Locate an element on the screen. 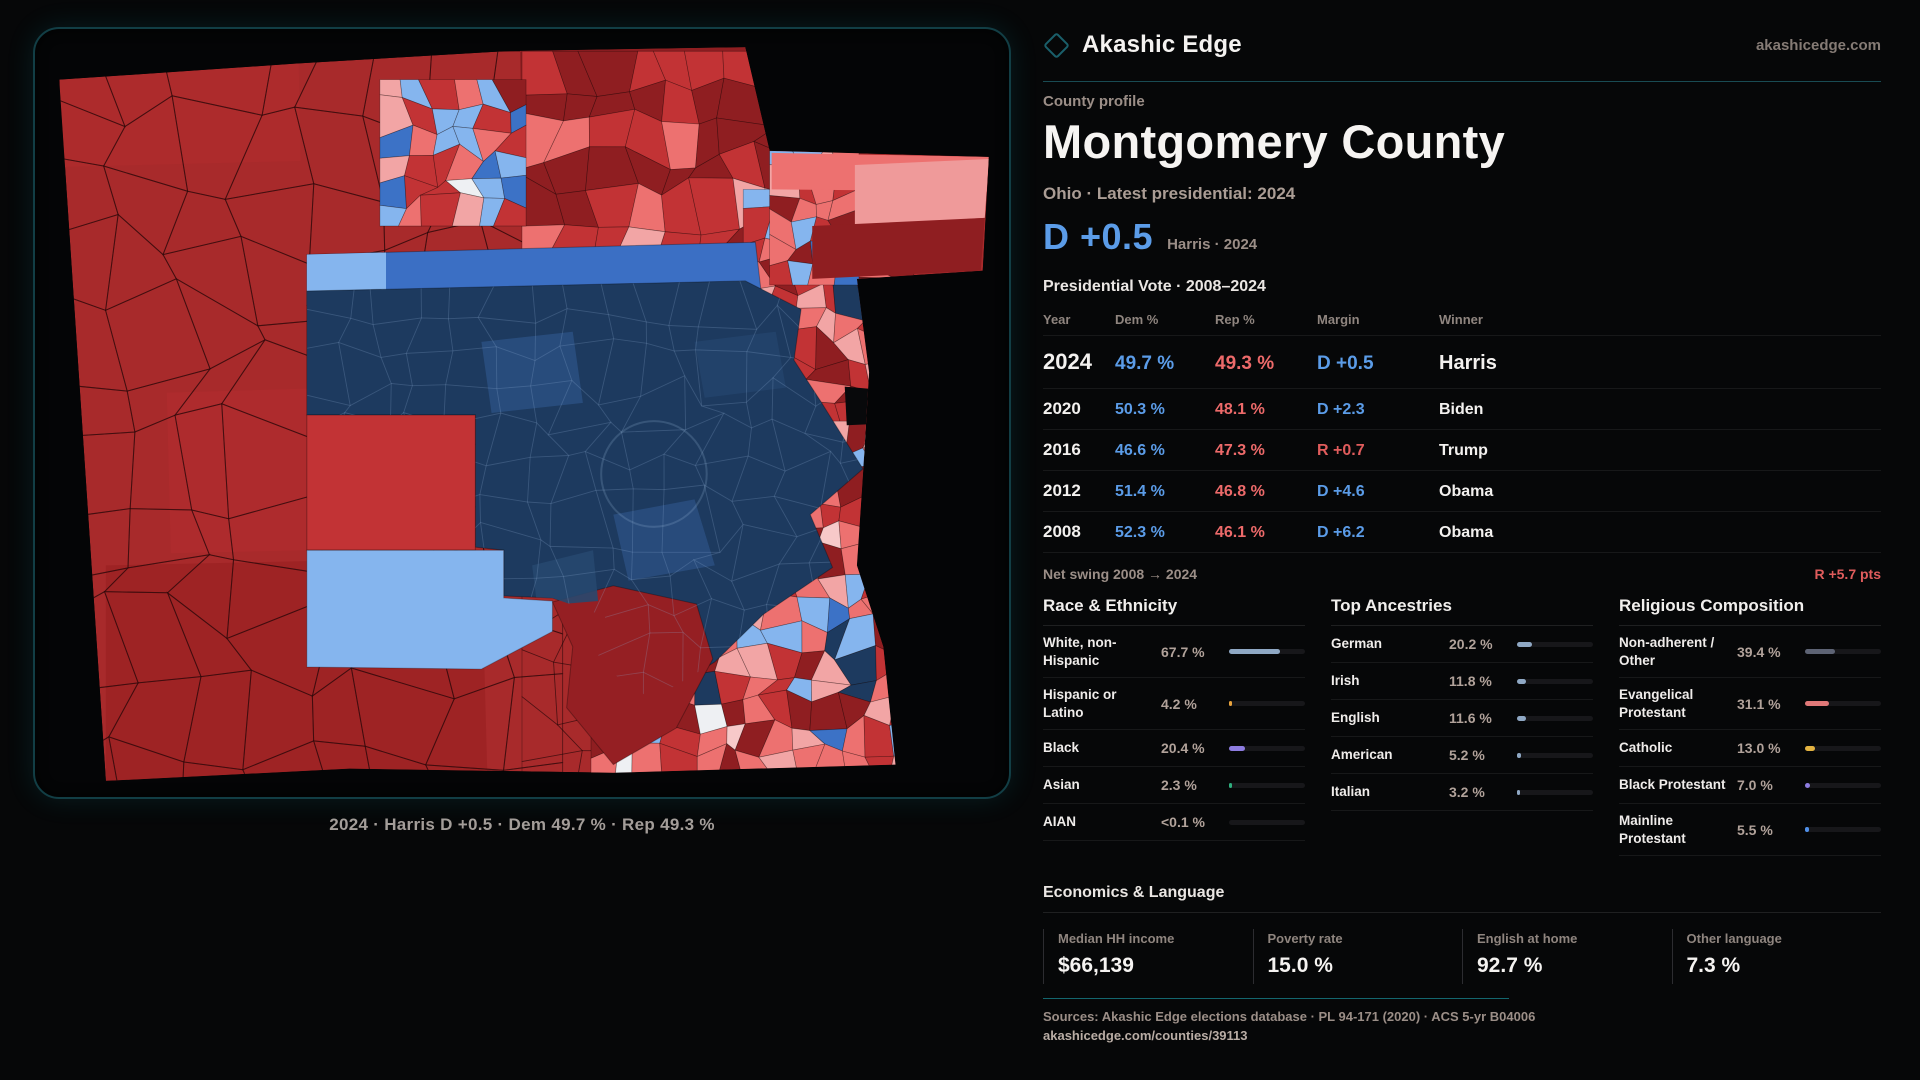 The height and width of the screenshot is (1080, 1920). vote-rep: 48.1 % is located at coordinates (1240, 409).